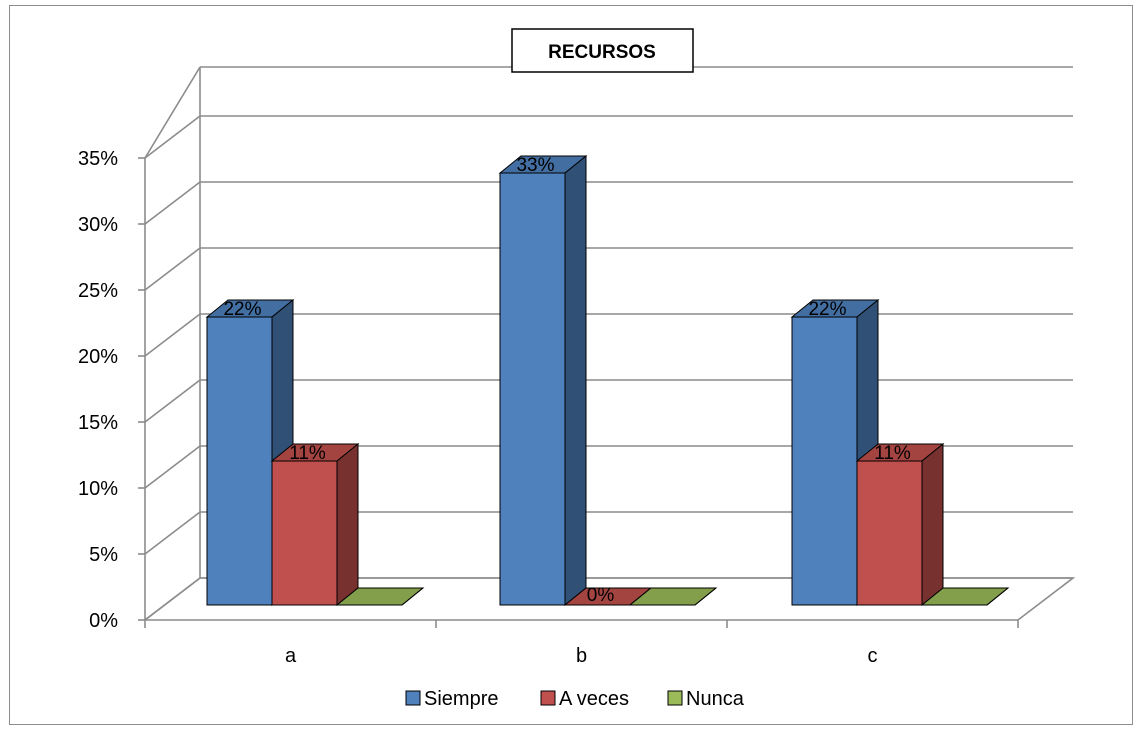 The image size is (1138, 730). Describe the element at coordinates (594, 699) in the screenshot. I see `legend-label: A veces` at that location.